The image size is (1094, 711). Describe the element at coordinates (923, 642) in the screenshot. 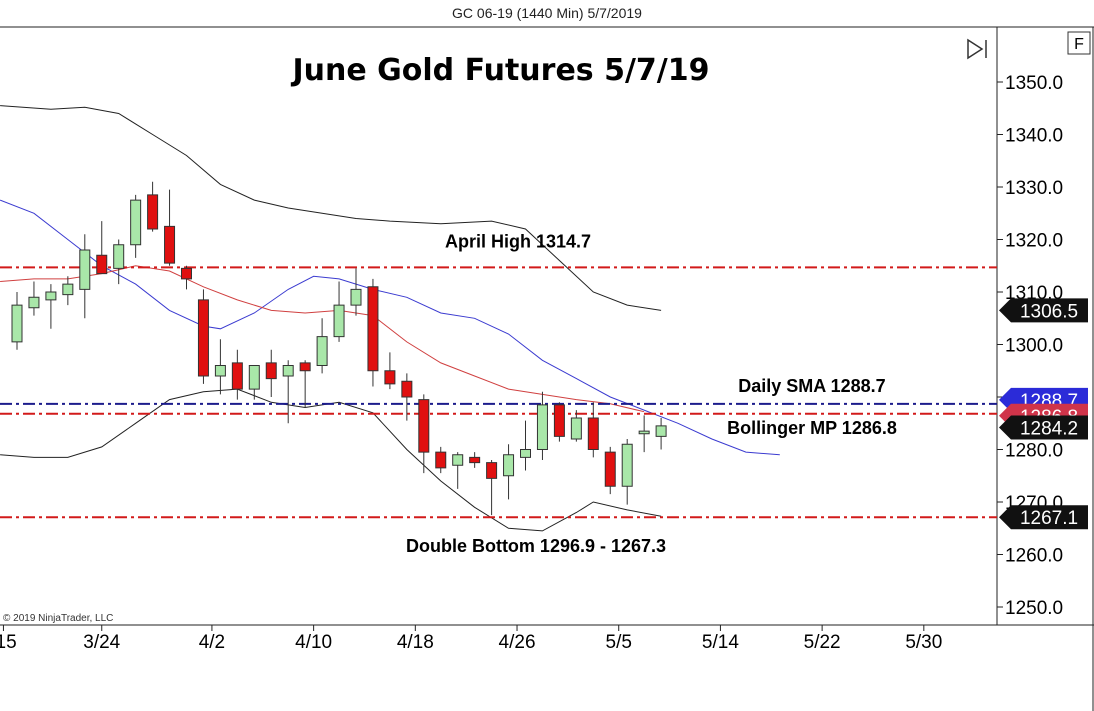

I see `x-tick-label: 5/30` at that location.